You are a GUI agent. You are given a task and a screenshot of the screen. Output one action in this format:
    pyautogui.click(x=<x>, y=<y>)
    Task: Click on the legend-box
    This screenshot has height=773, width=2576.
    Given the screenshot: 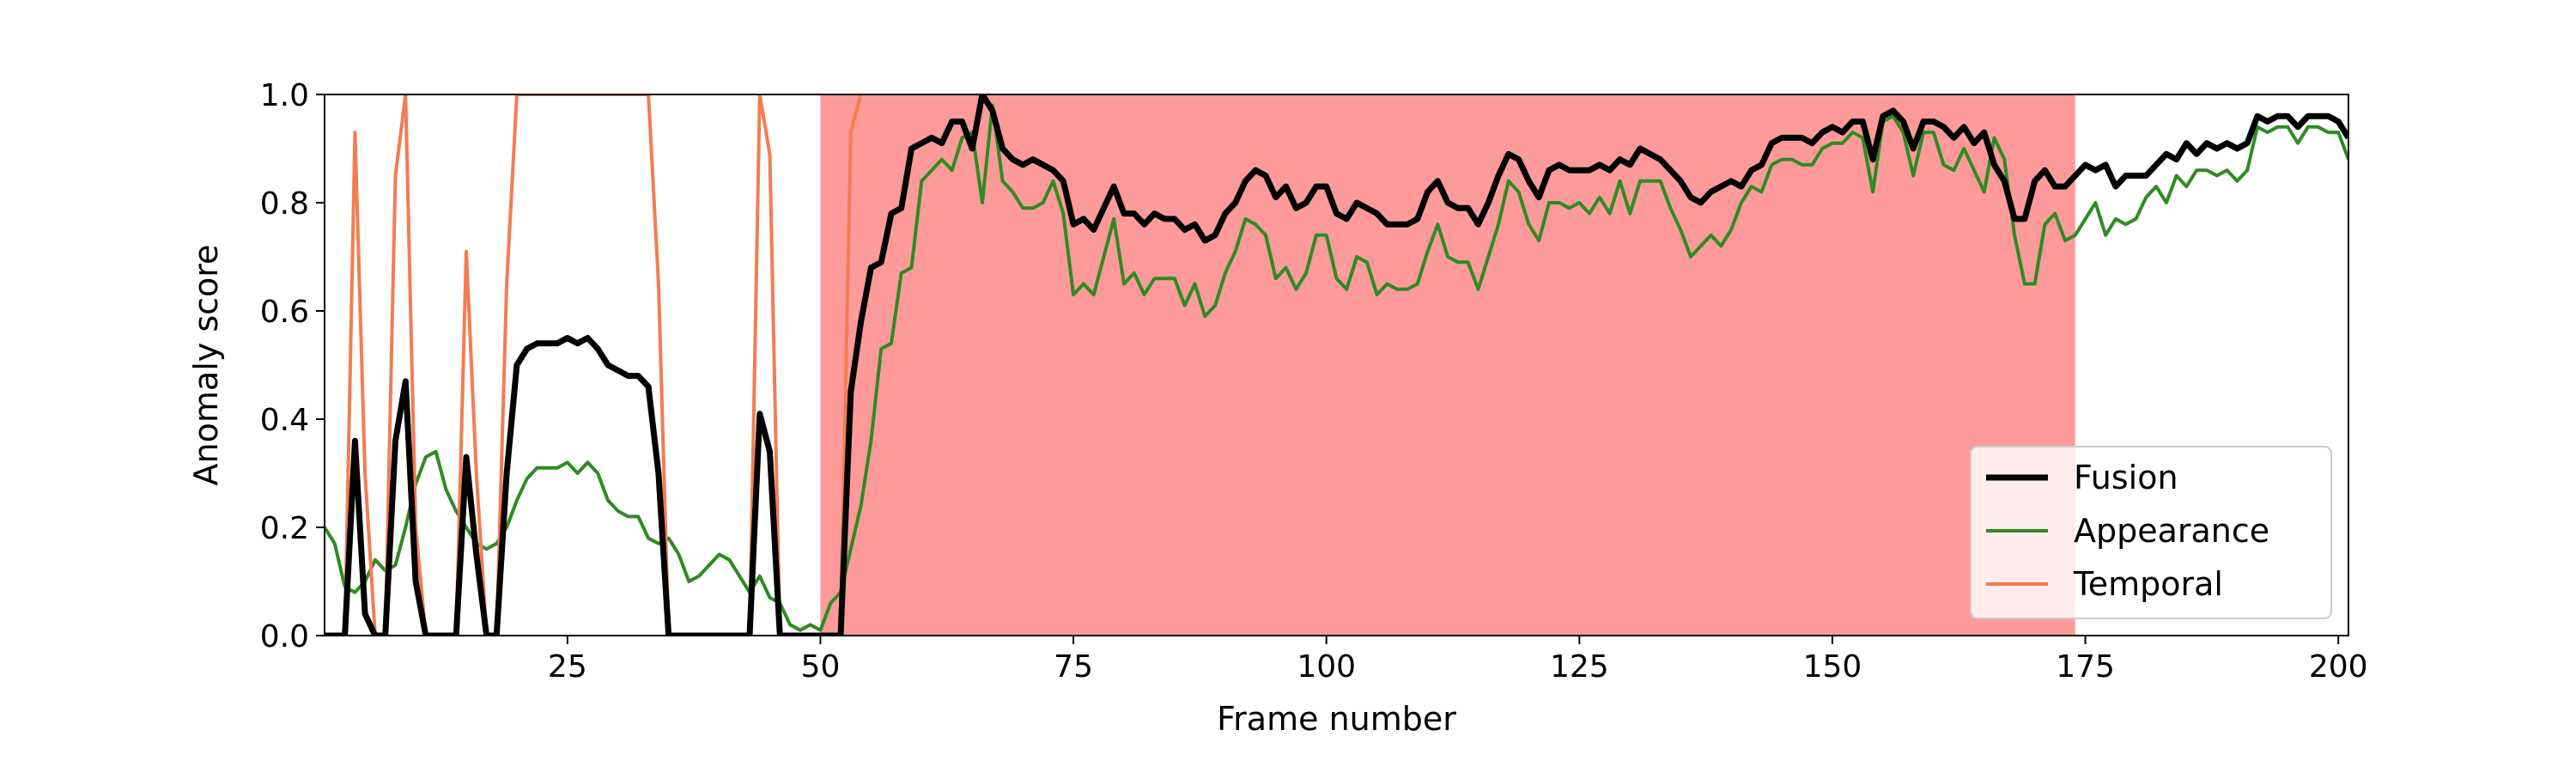 What is the action you would take?
    pyautogui.click(x=2151, y=532)
    